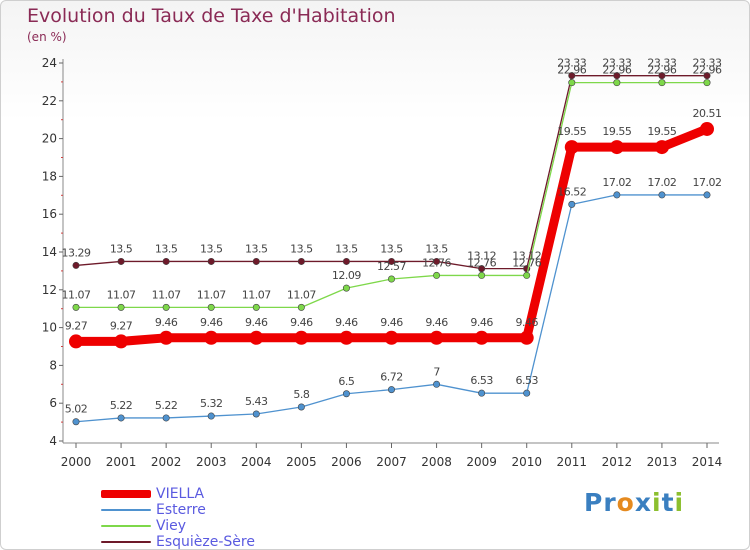 Image resolution: width=750 pixels, height=550 pixels. Describe the element at coordinates (616, 182) in the screenshot. I see `data-label-esterre-2012: 17.02` at that location.